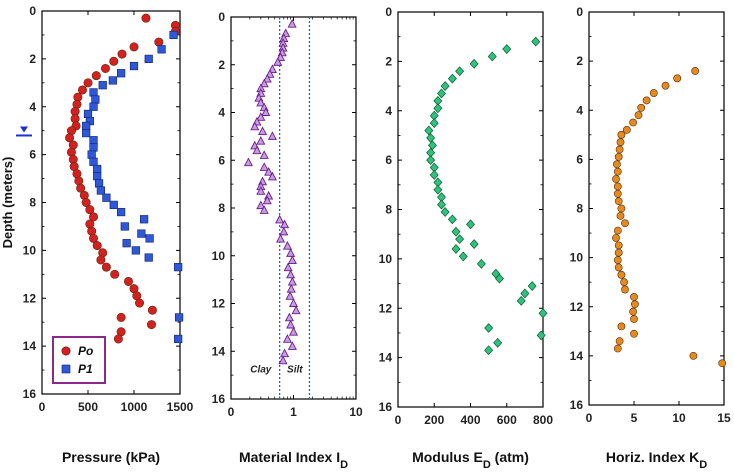  I want to click on x-tick-label: 400, so click(470, 420).